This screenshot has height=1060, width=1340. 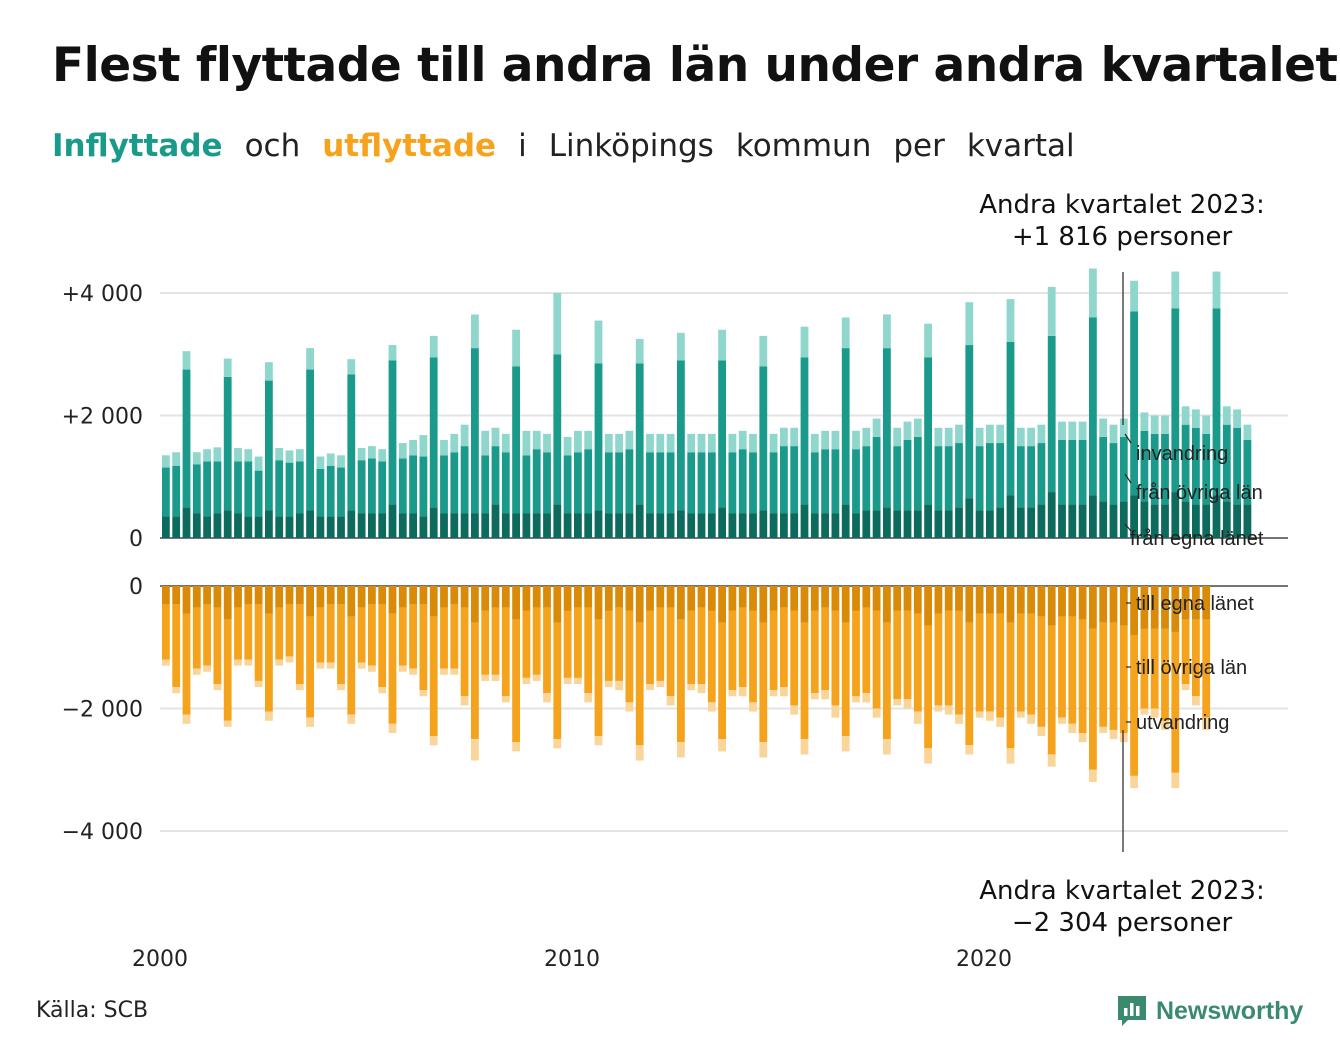 What do you see at coordinates (876, 524) in the screenshot?
I see `inflow-bar-69-från-egna-länet` at bounding box center [876, 524].